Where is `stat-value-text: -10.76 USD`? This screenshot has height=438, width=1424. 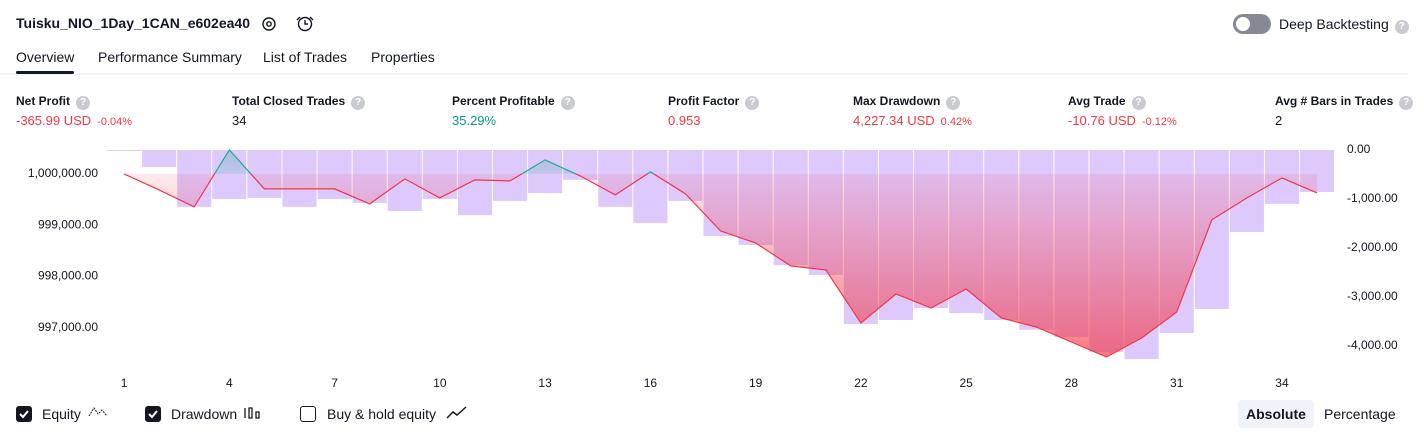 stat-value-text: -10.76 USD is located at coordinates (1102, 120).